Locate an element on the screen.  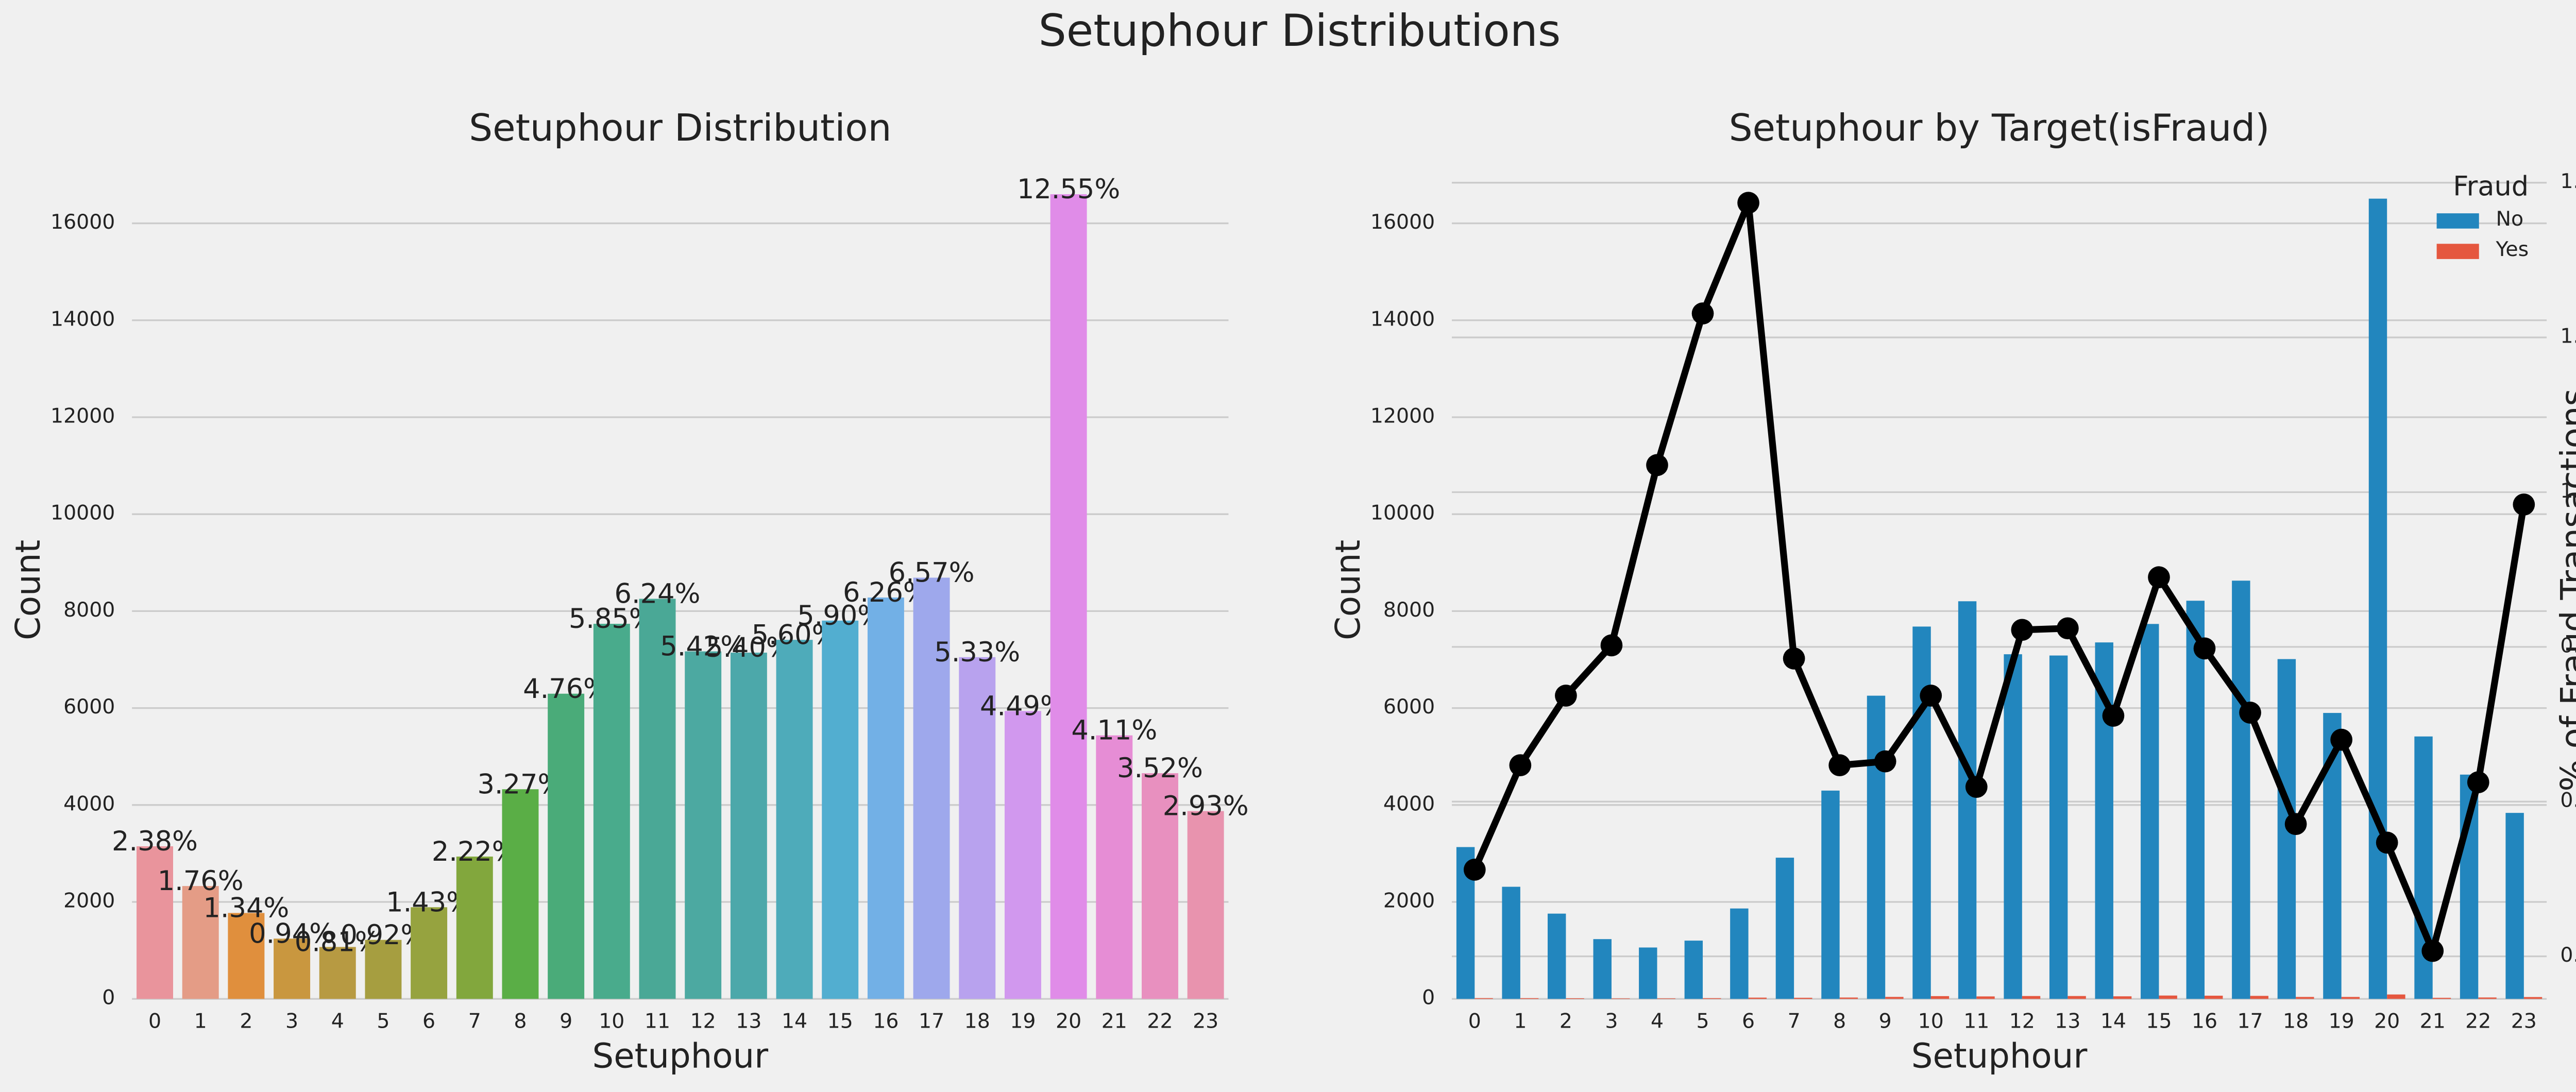
x-tick-label: 4 is located at coordinates (337, 1021).